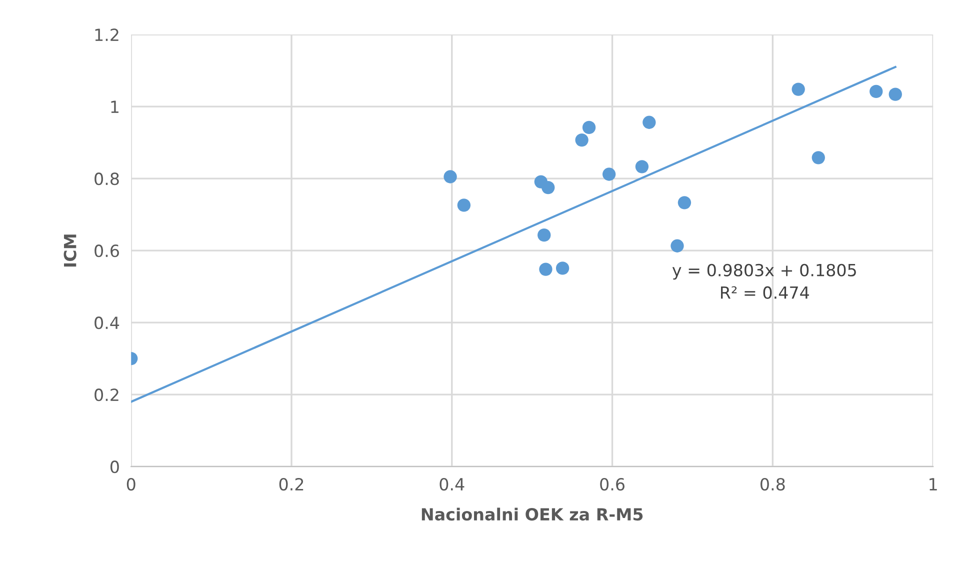 This screenshot has height=576, width=957. I want to click on x-tick-label: 0.2, so click(291, 484).